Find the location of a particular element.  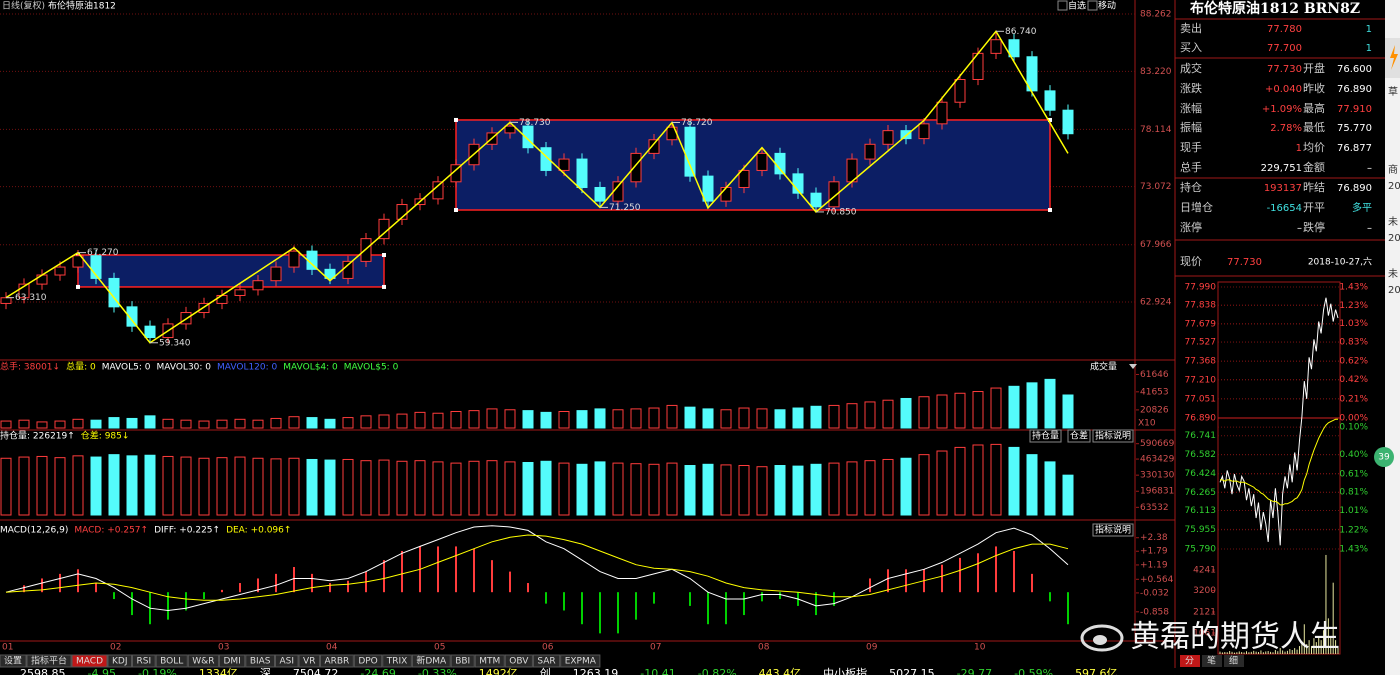

panel-menu: 成交量 is located at coordinates (1103, 367).